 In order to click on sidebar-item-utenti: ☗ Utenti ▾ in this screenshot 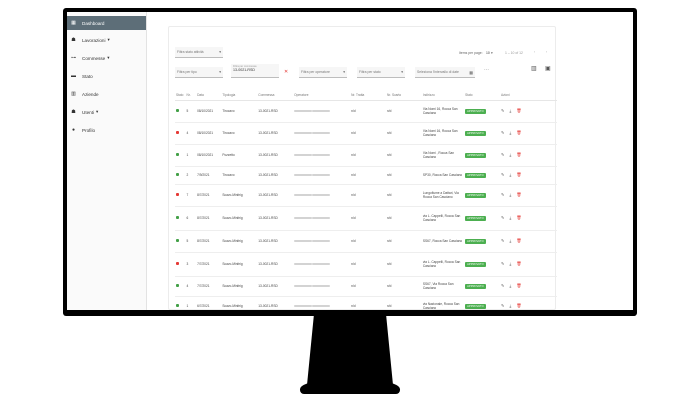, I will do `click(106, 112)`.